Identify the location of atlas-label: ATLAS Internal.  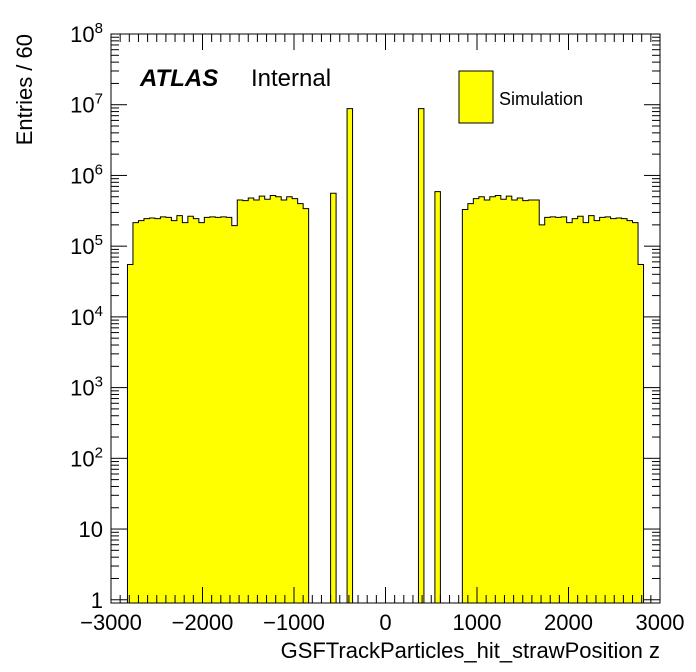
(235, 78).